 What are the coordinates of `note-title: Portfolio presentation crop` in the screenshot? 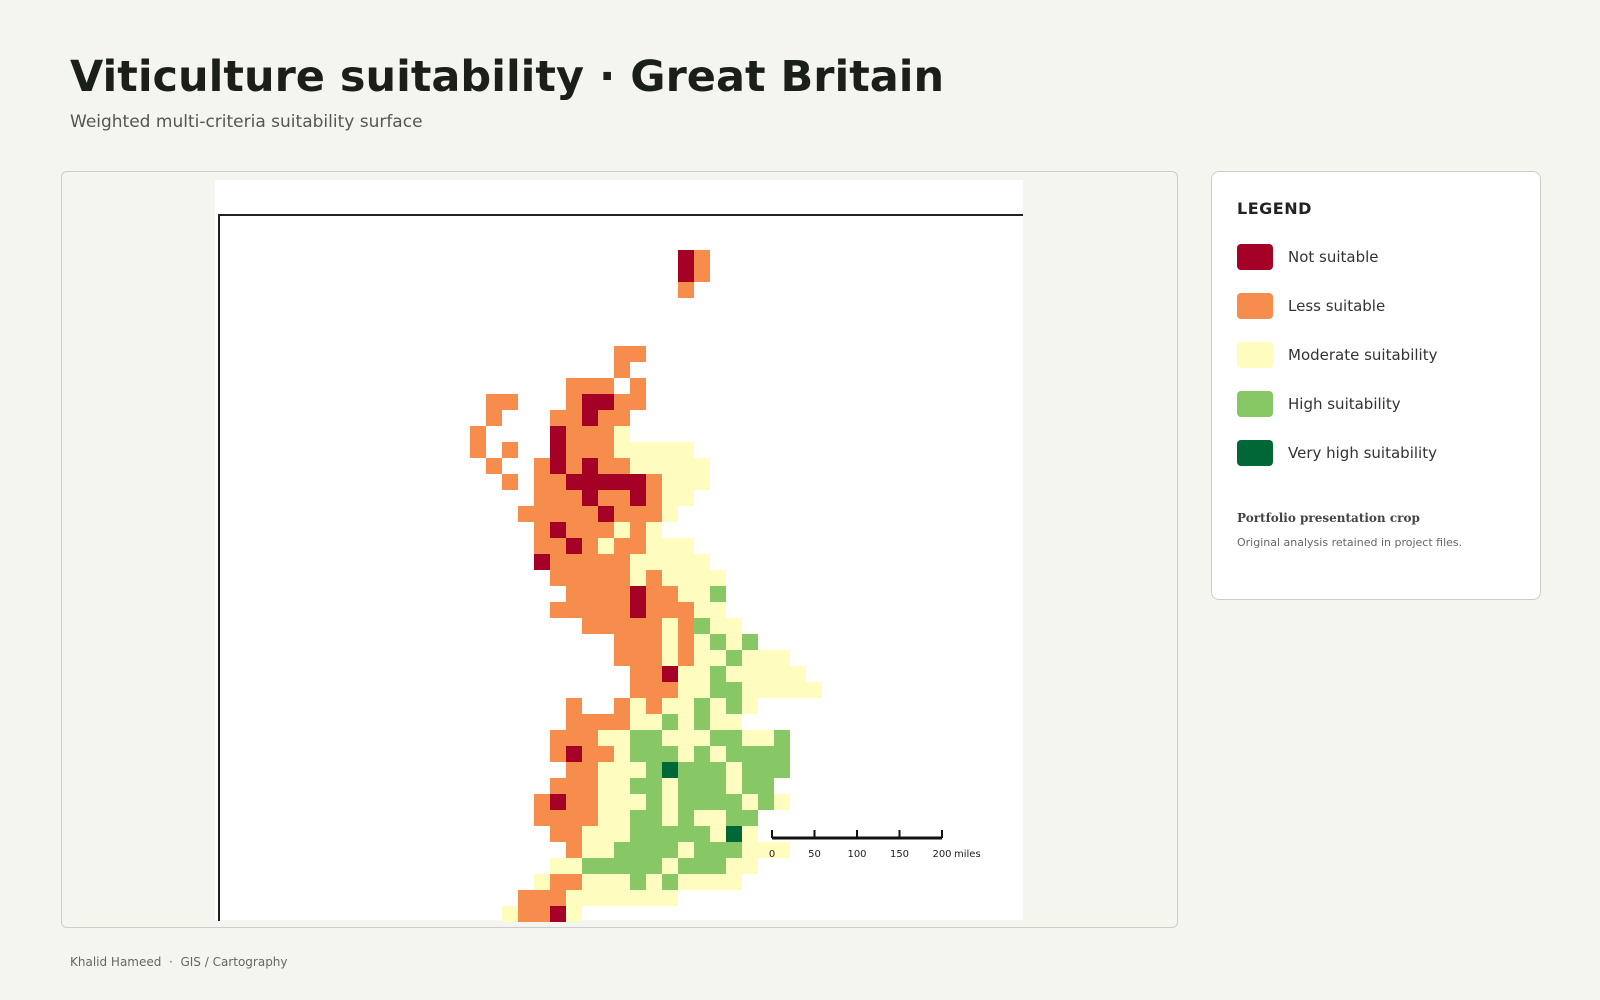 It's located at (1328, 518).